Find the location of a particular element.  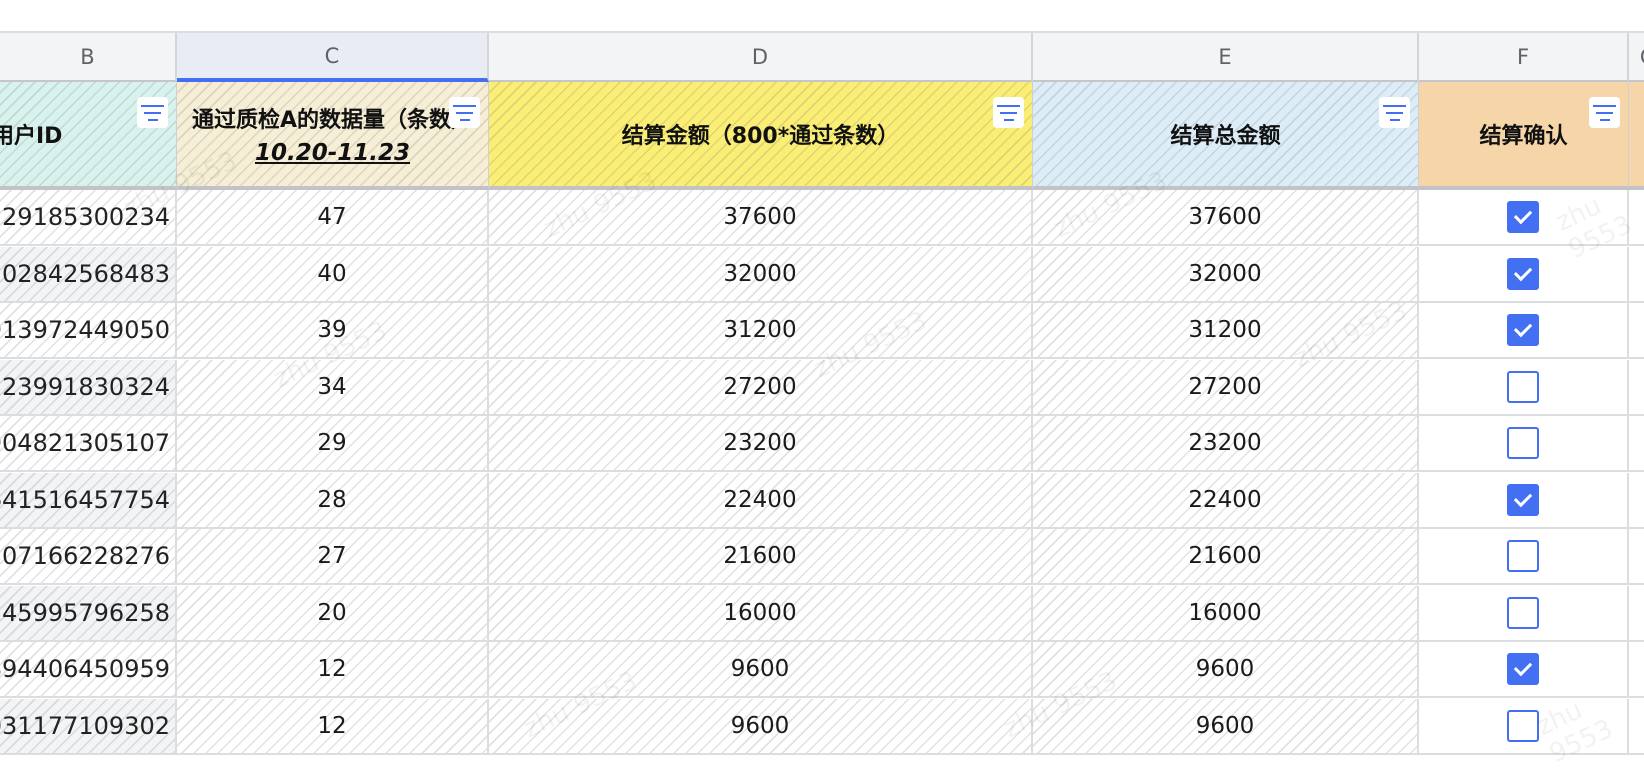

total-cell-value: 16000 is located at coordinates (1225, 612).